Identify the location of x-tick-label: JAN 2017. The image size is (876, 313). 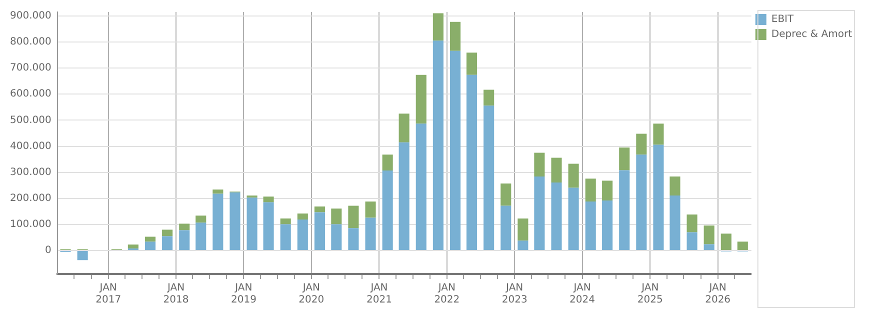
(109, 294).